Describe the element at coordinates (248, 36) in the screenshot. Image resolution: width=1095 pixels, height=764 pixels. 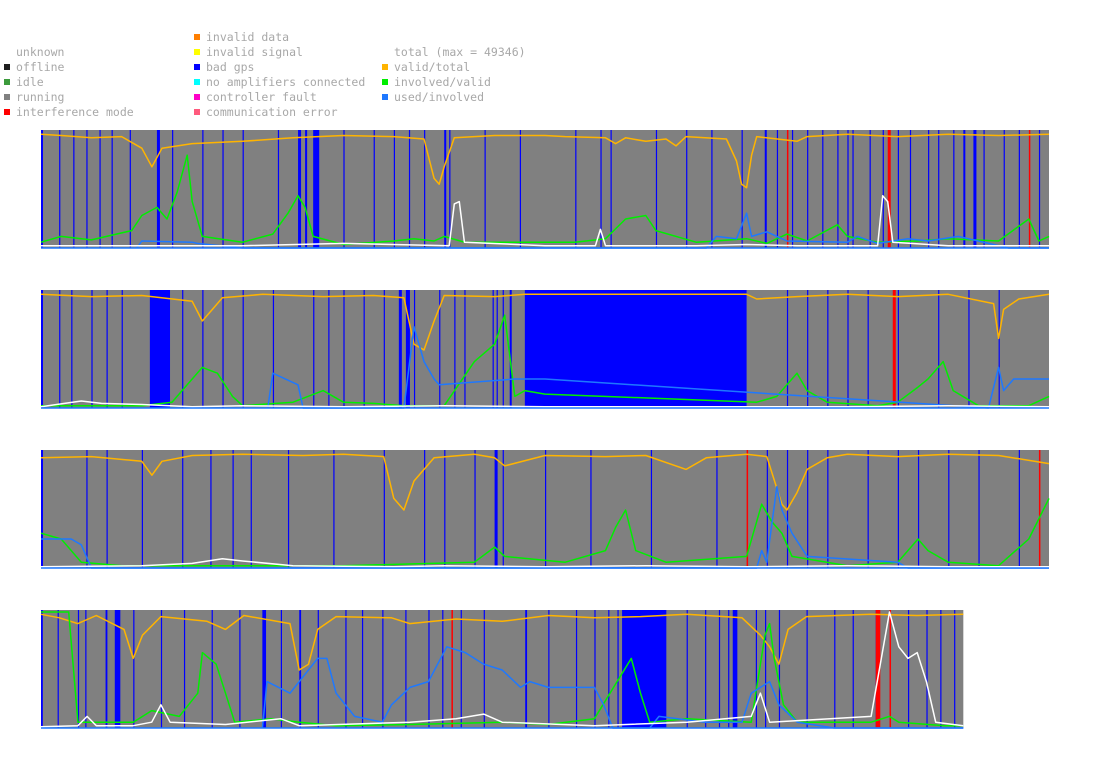
I see `legend-label: invalid data` at that location.